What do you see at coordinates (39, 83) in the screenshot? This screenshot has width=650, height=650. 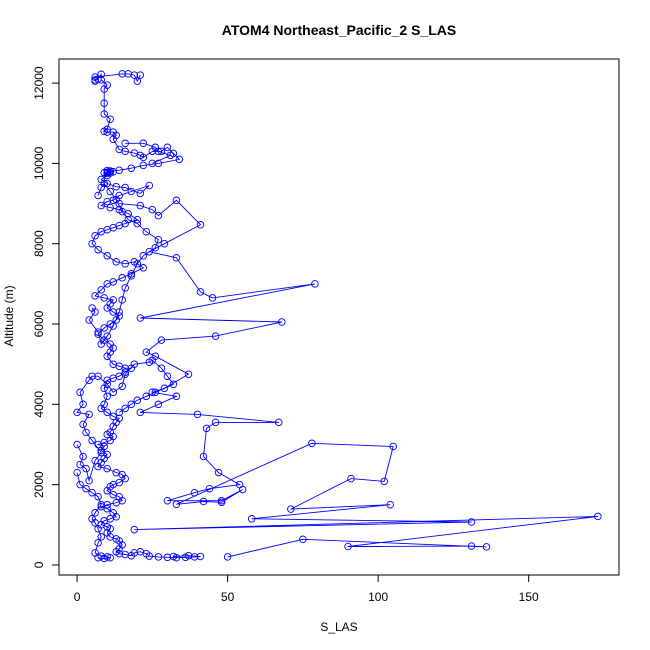 I see `y-tick-label: 12000` at bounding box center [39, 83].